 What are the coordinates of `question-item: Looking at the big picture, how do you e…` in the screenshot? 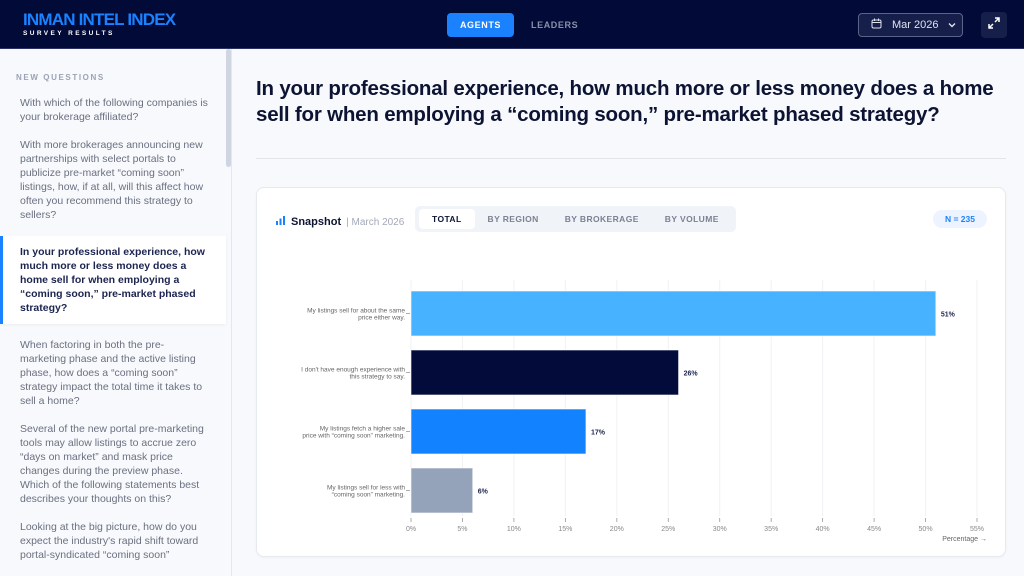 It's located at (109, 541).